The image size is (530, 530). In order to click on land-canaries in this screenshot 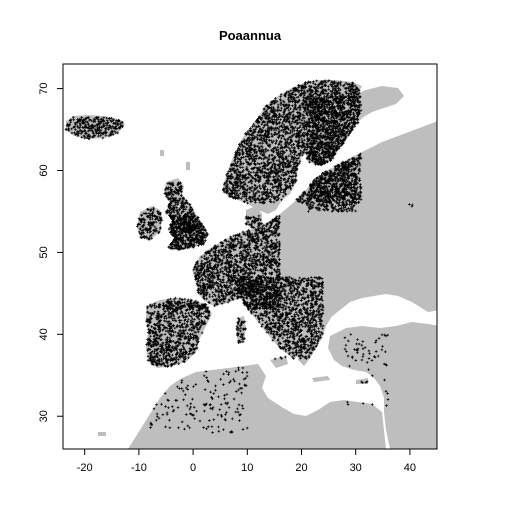, I will do `click(102, 434)`.